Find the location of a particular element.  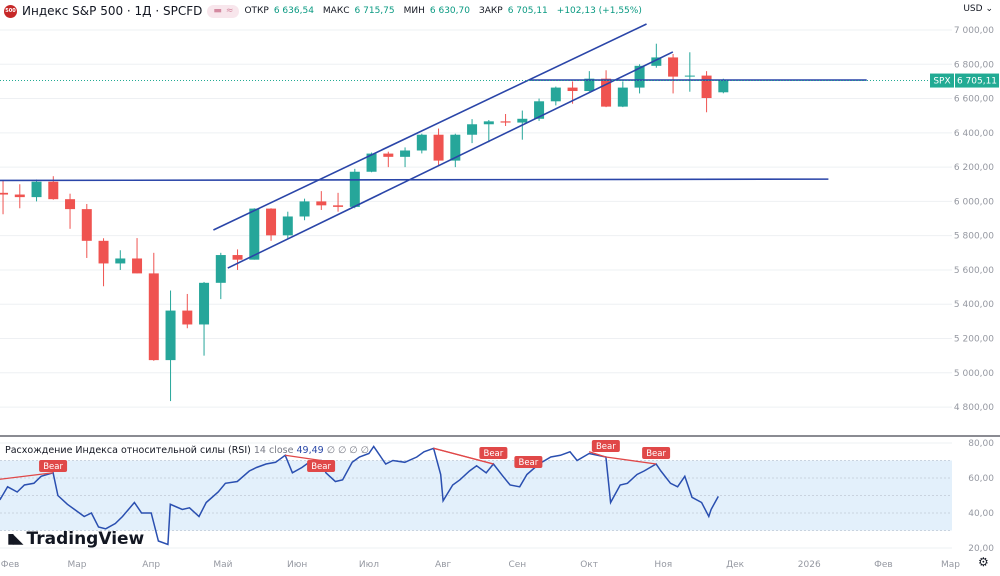

open-value: 6 636,54 is located at coordinates (293, 11).